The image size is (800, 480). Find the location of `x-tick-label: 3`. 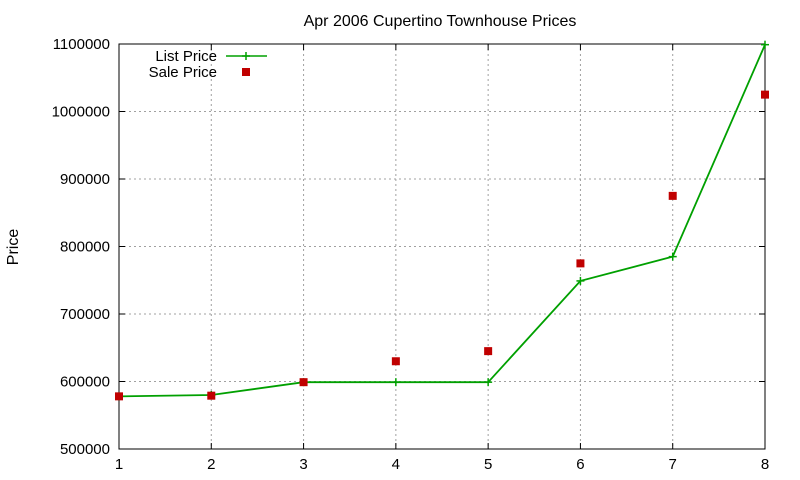

x-tick-label: 3 is located at coordinates (303, 464).